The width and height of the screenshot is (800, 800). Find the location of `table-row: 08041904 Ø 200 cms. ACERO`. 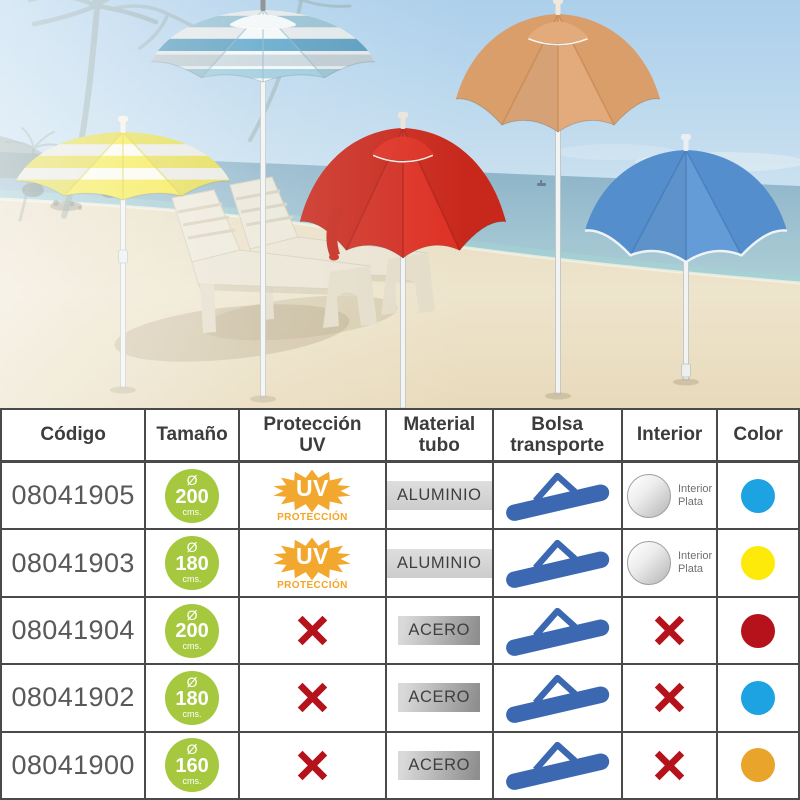

table-row: 08041904 Ø 200 cms. ACERO is located at coordinates (400, 629).